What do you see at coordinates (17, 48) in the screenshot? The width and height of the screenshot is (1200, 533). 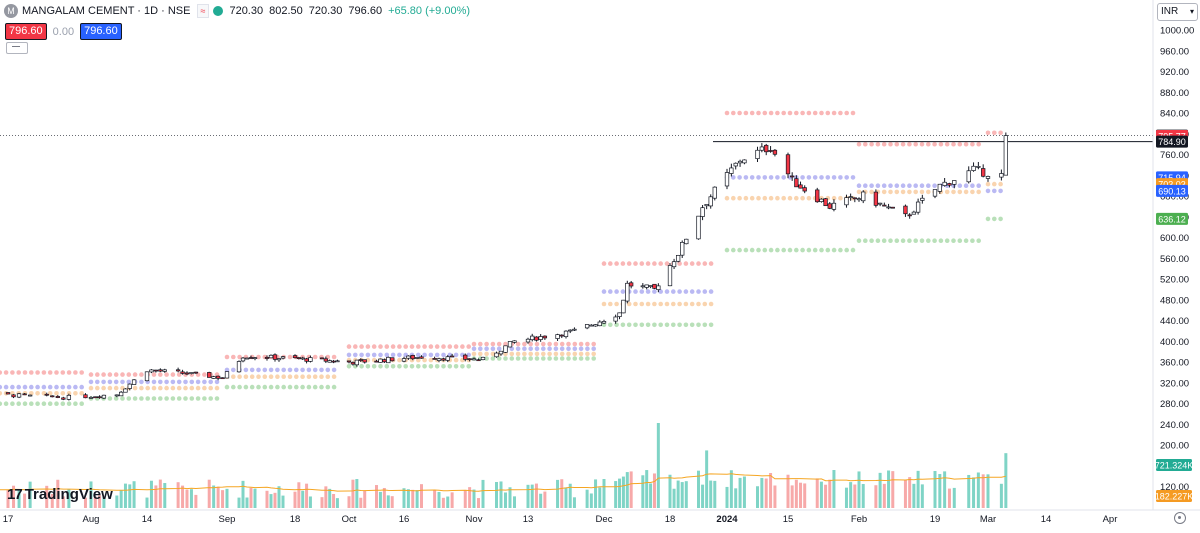 I see `collapse-legend-button` at bounding box center [17, 48].